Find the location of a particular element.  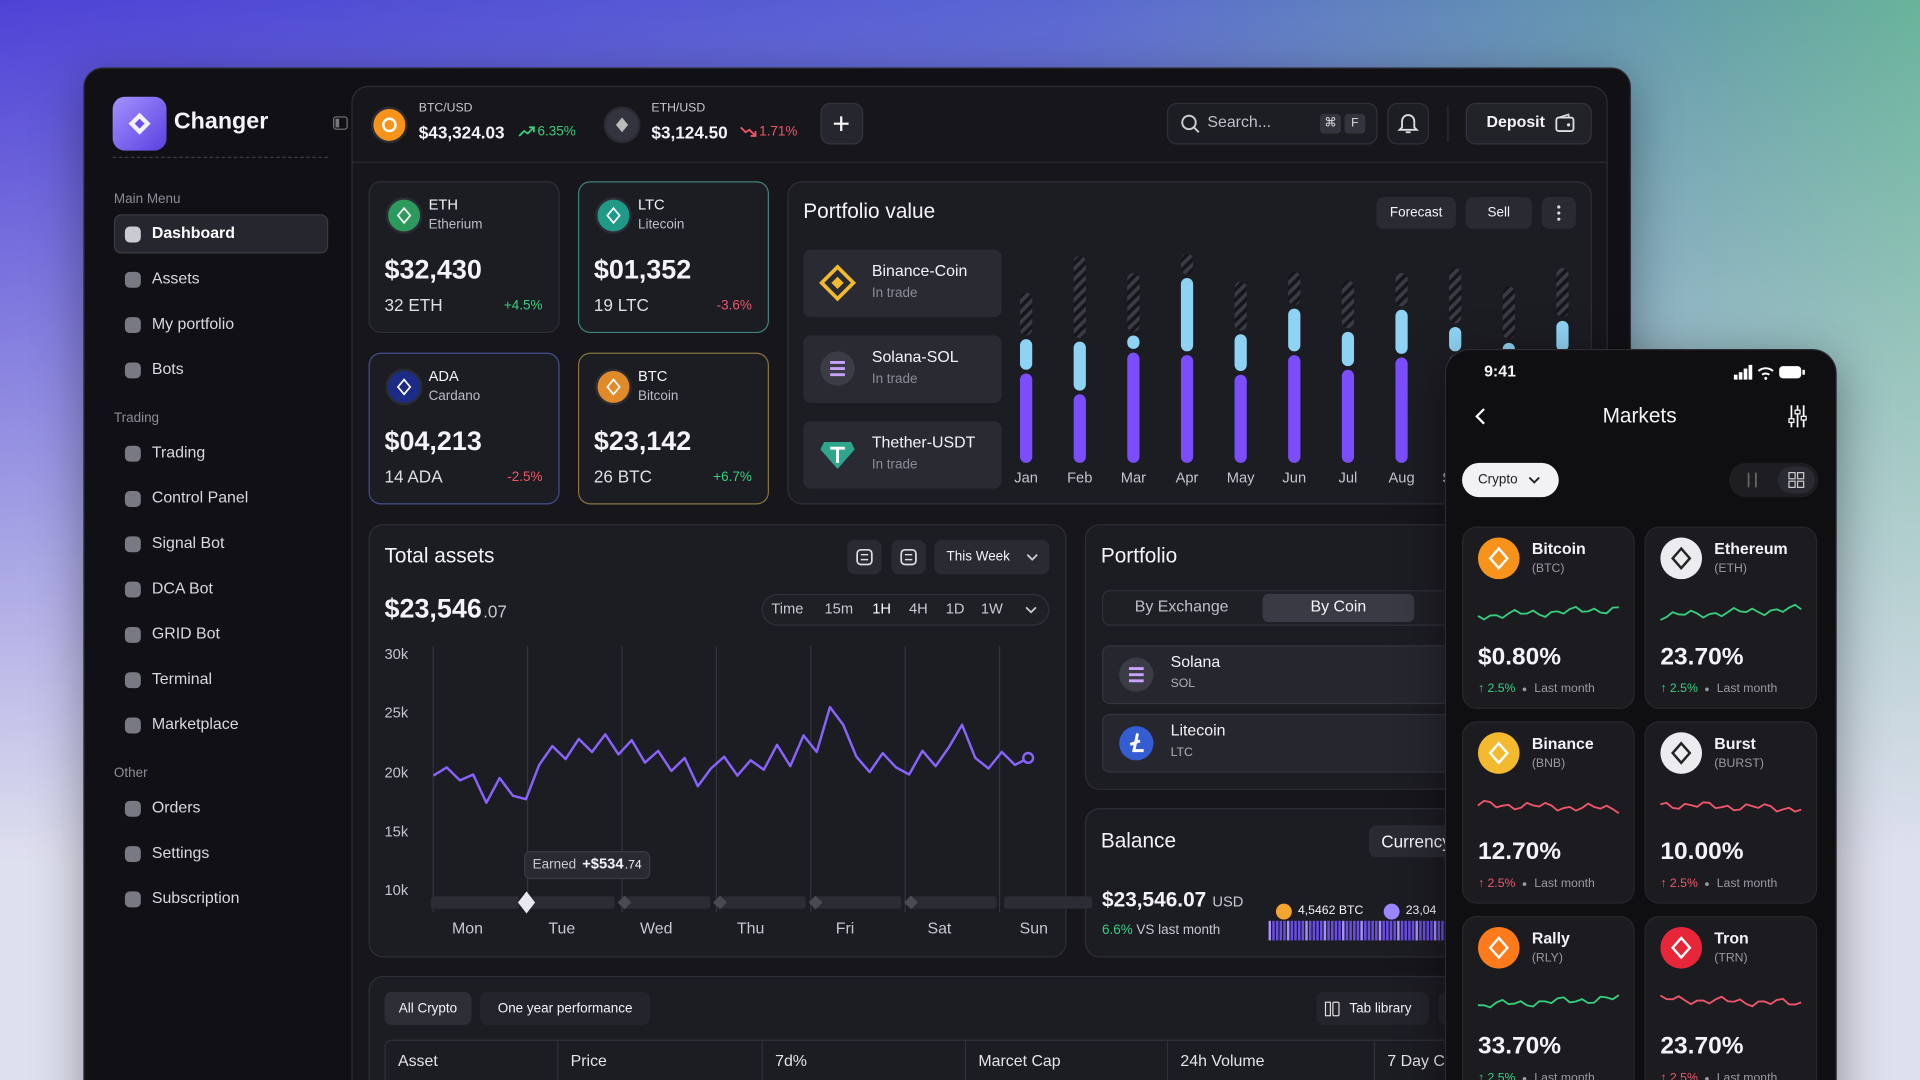

card-change: +6.7% is located at coordinates (732, 477).